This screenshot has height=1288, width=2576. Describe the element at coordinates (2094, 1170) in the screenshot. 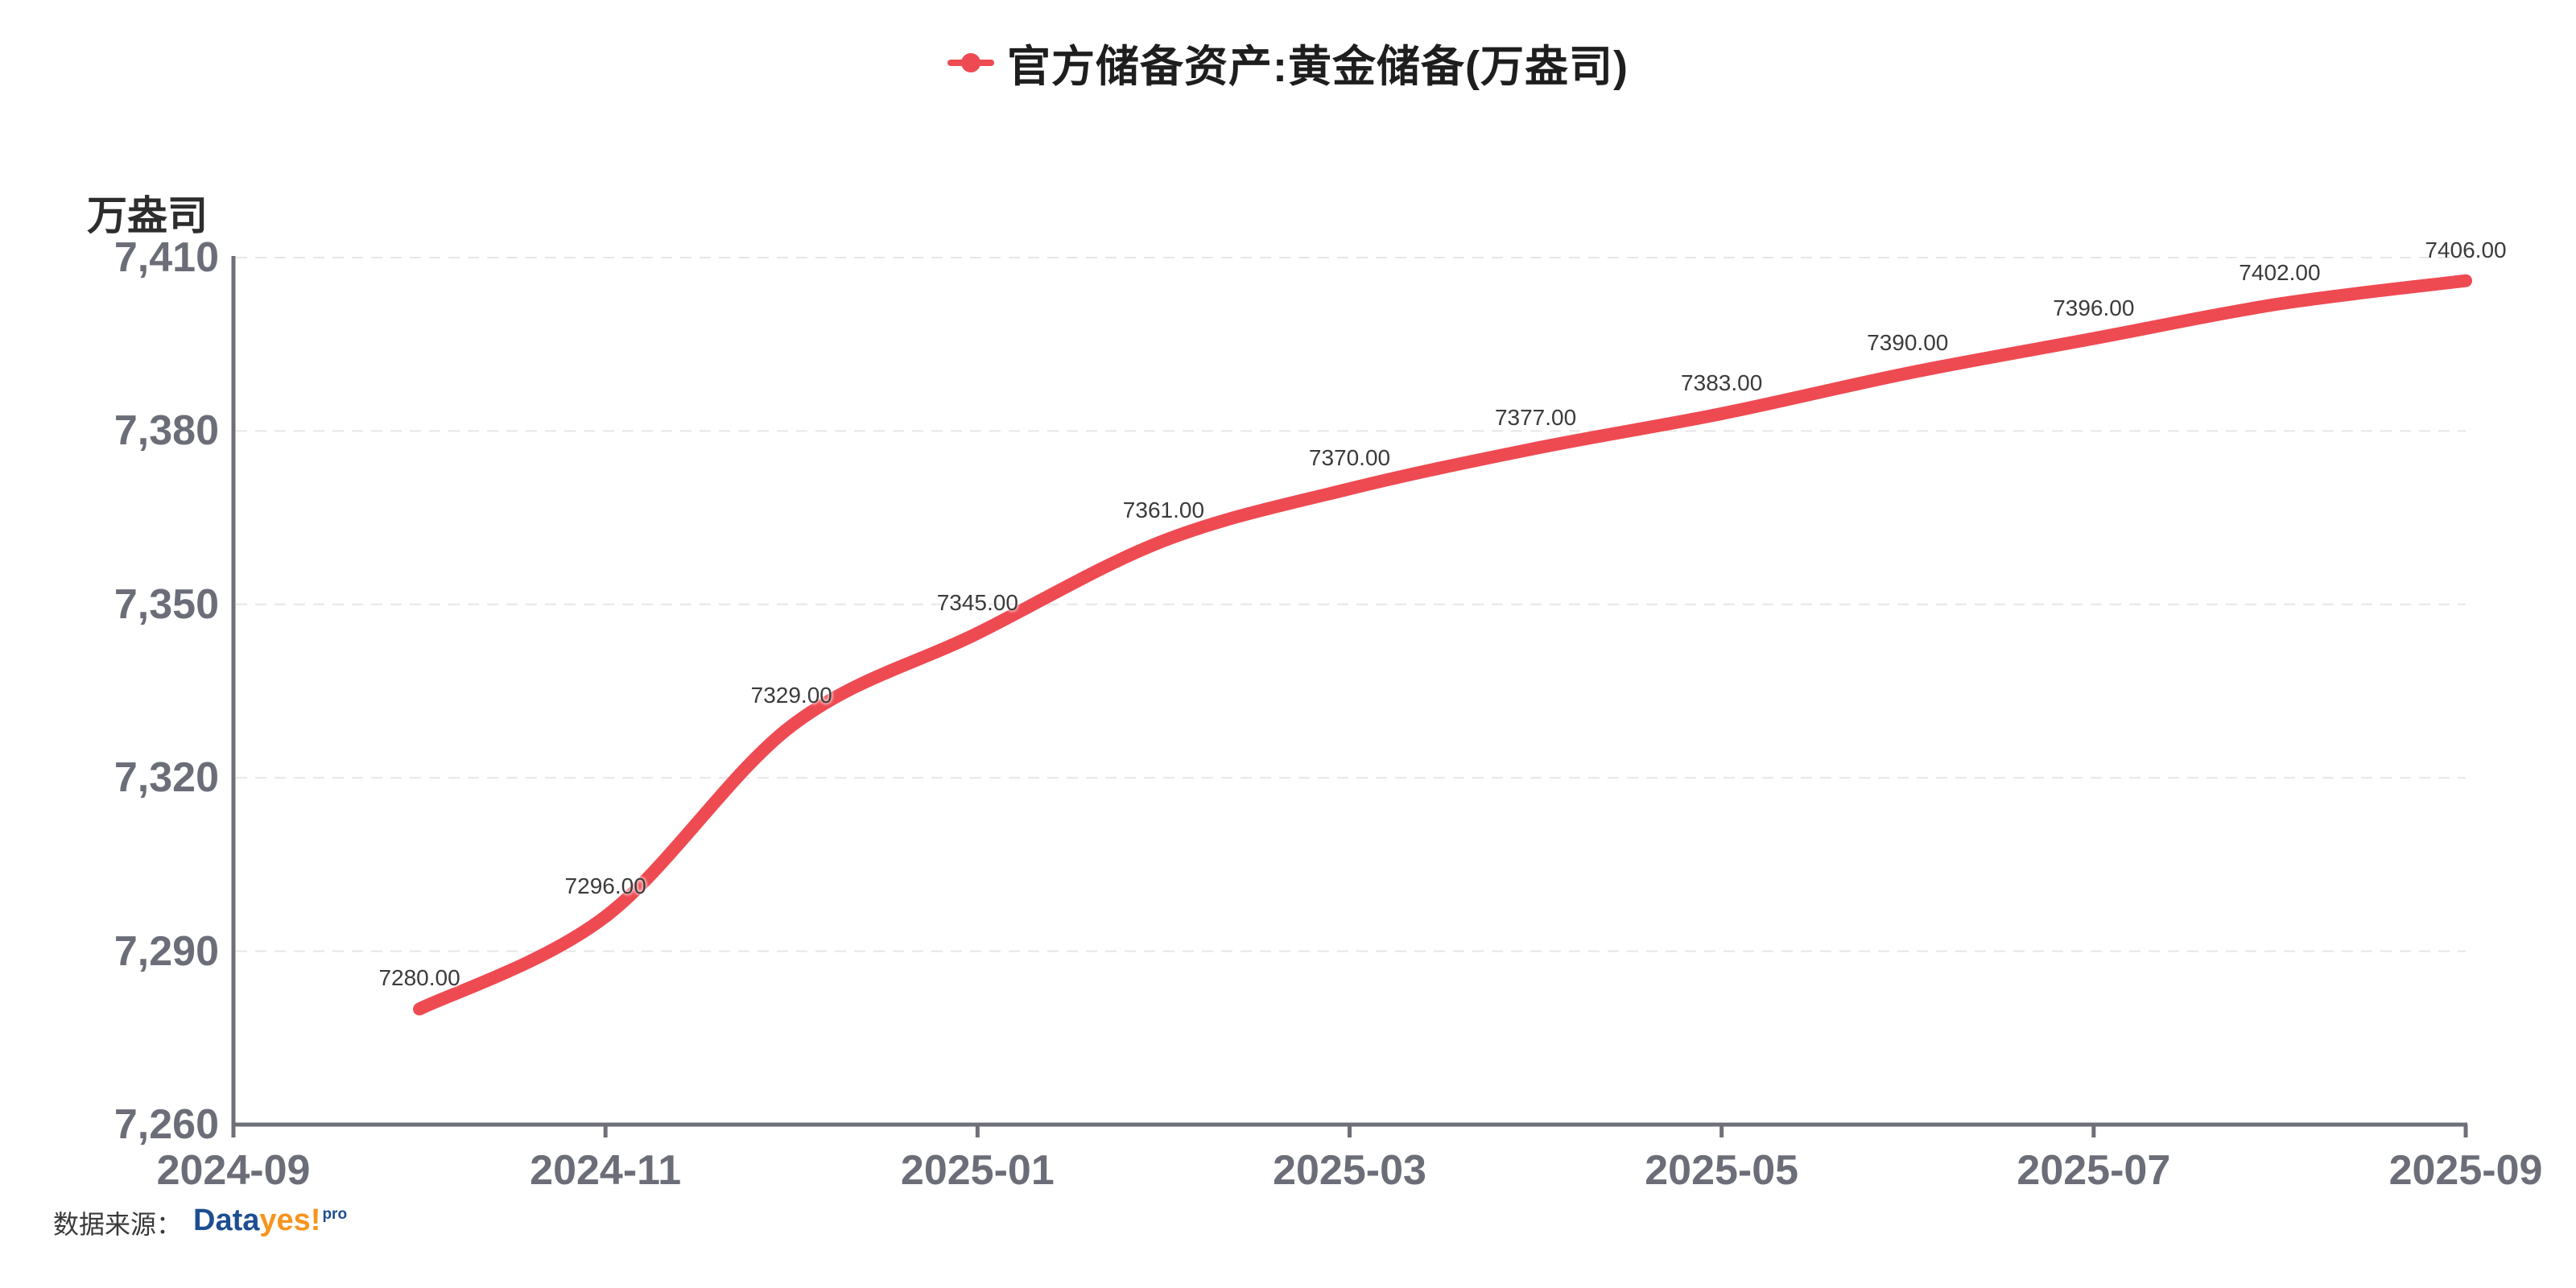

I see `x-tick-label: 2025-07` at that location.